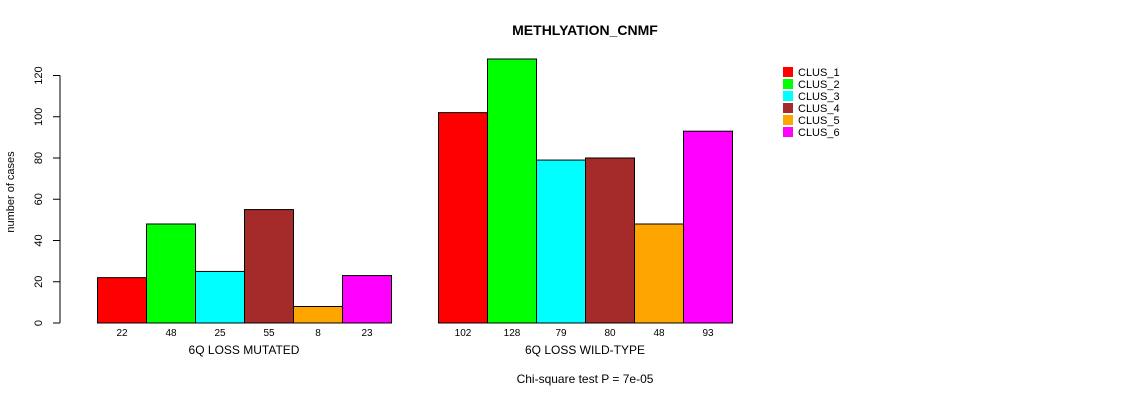  I want to click on bar-count-label: 25, so click(220, 333).